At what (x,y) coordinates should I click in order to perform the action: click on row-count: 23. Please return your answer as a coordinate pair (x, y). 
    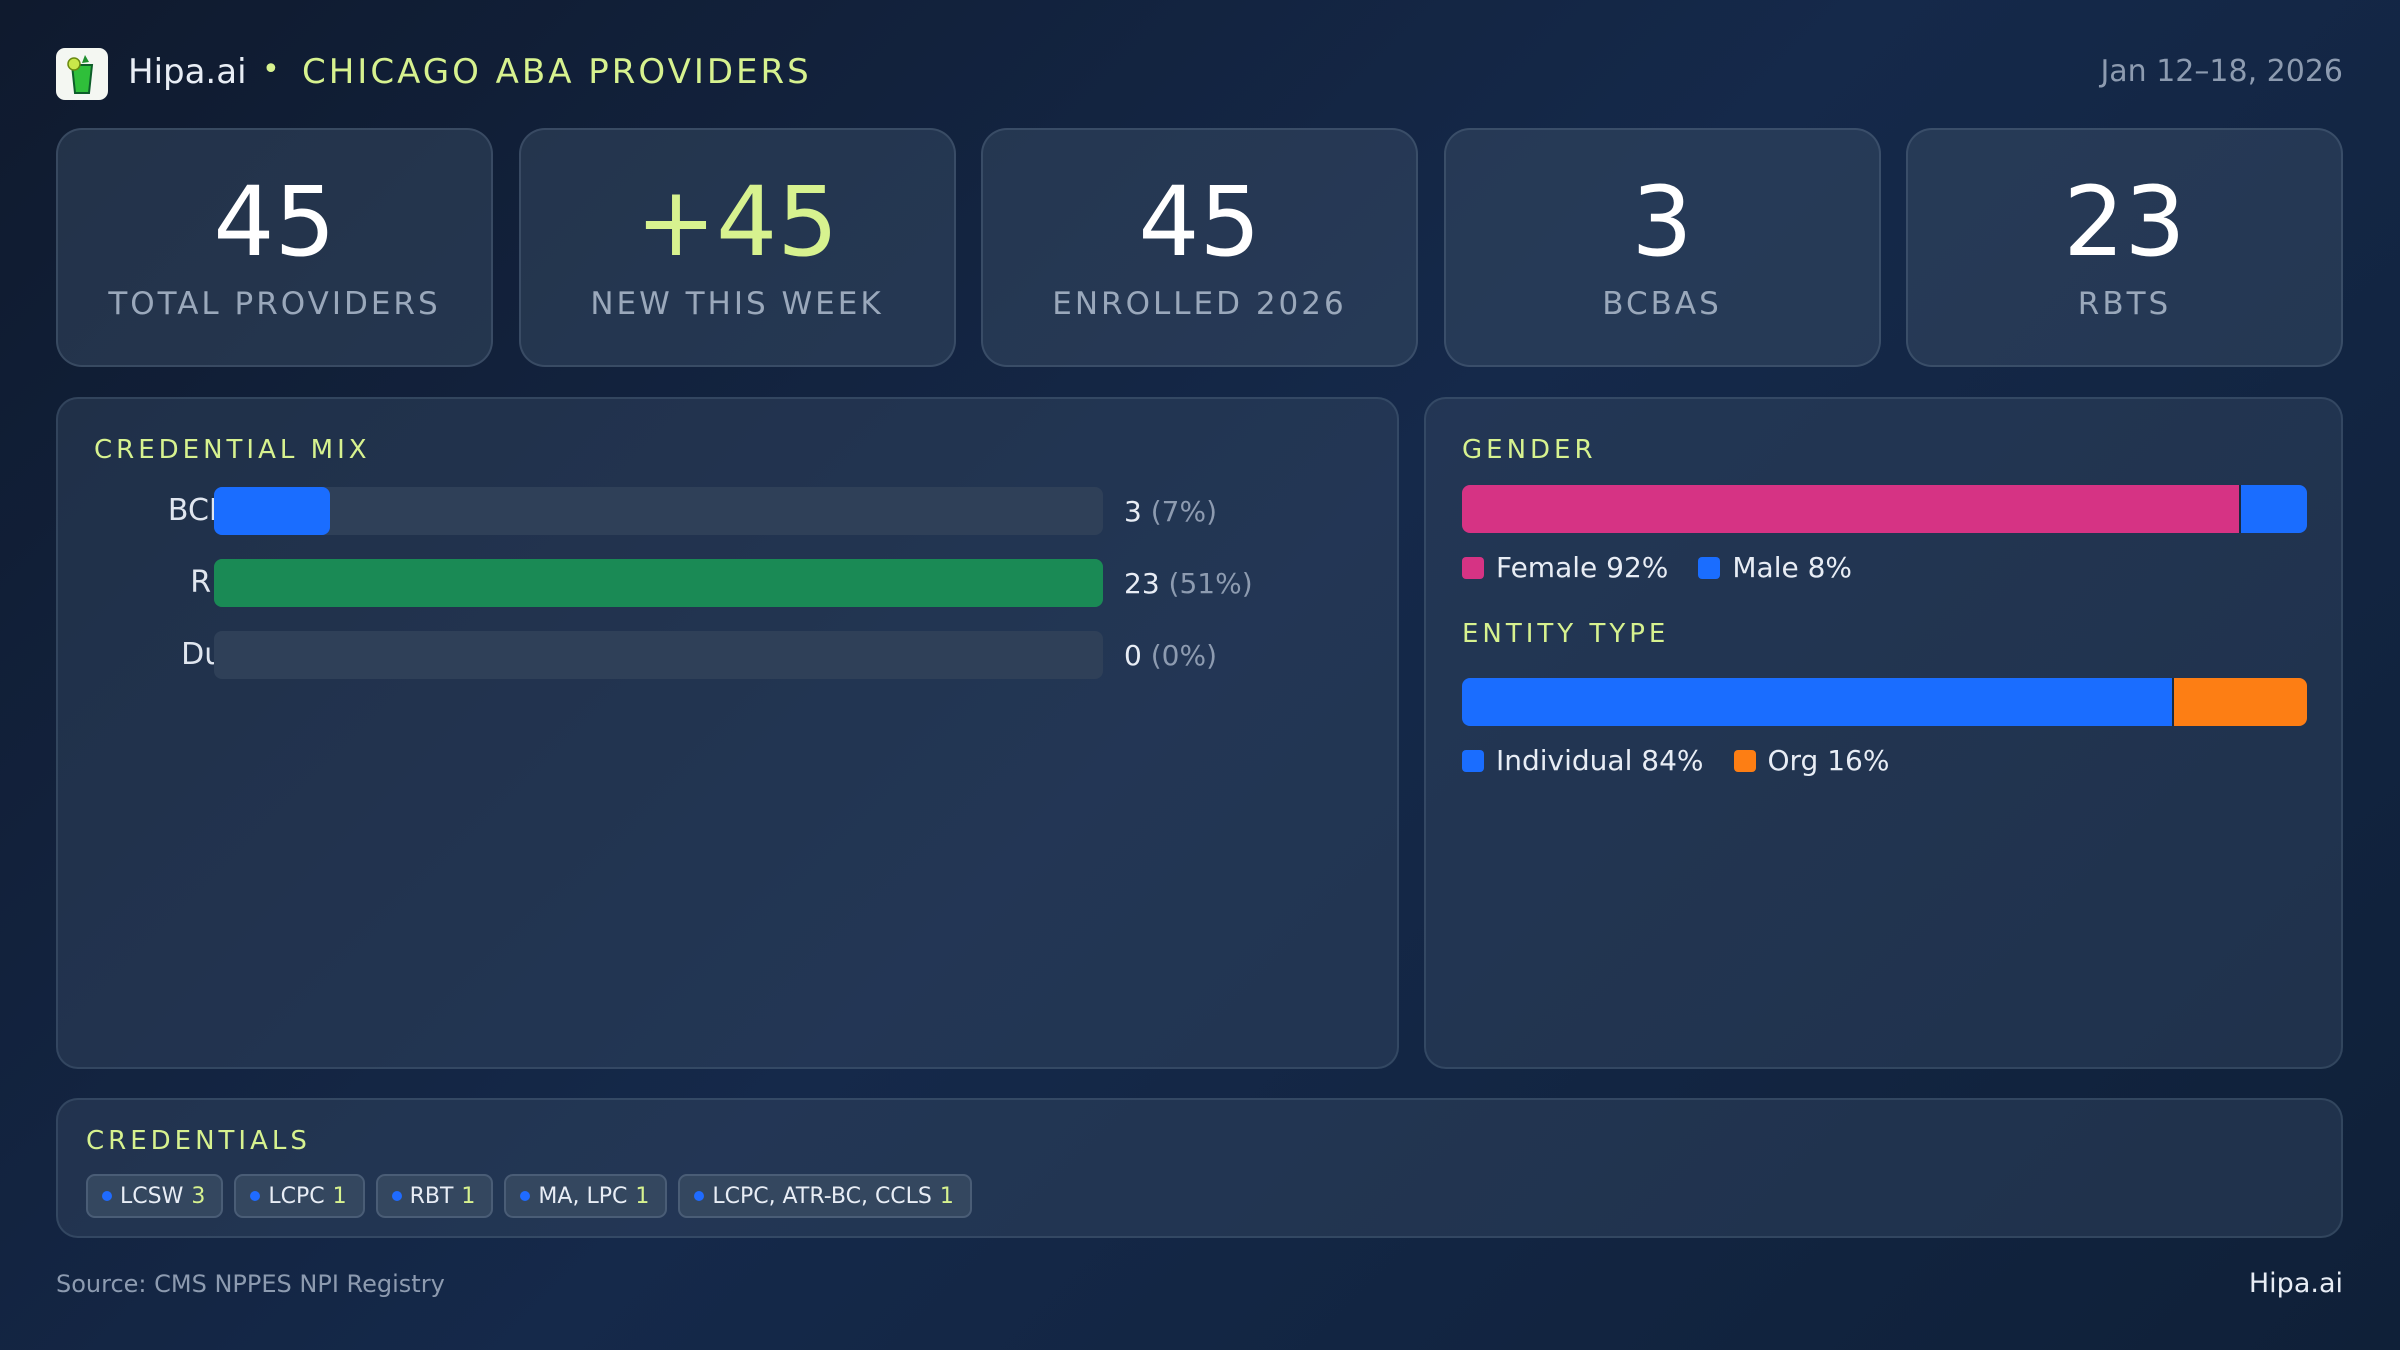
    Looking at the image, I should click on (1142, 583).